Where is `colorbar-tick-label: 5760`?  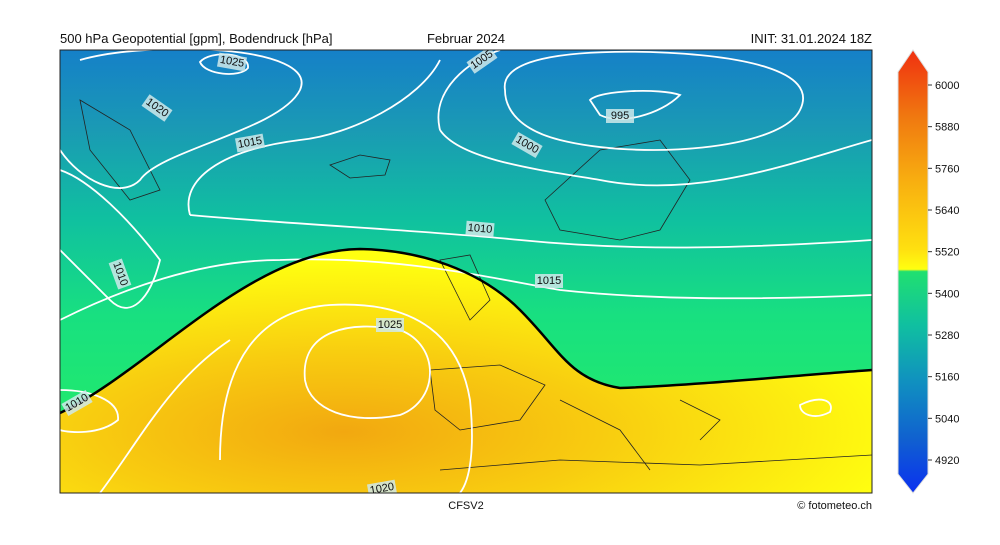 colorbar-tick-label: 5760 is located at coordinates (947, 169).